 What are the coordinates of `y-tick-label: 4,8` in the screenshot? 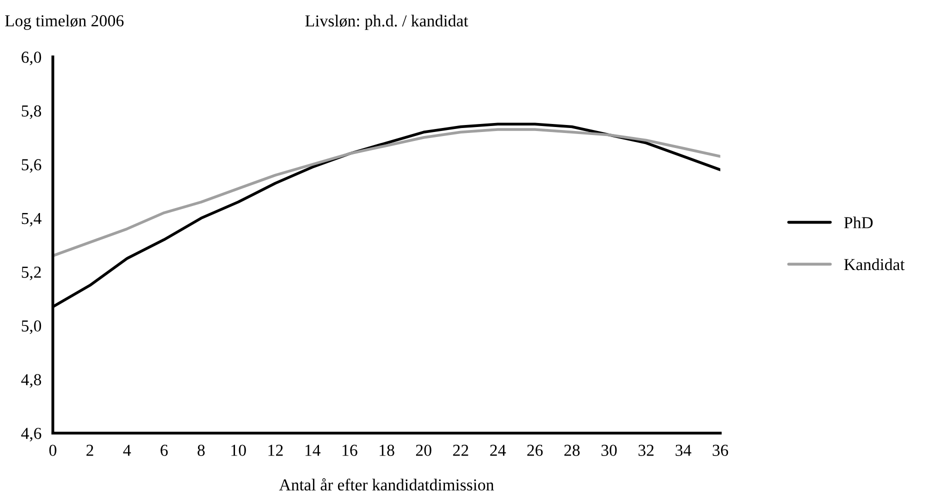 It's located at (31, 381).